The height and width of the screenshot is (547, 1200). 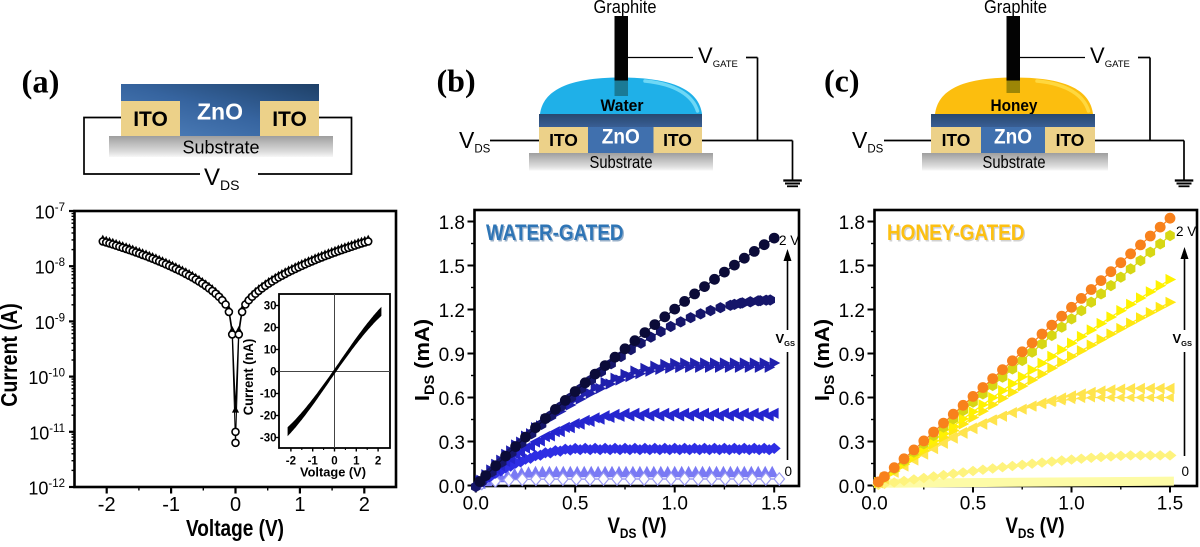 What do you see at coordinates (249, 377) in the screenshot?
I see `svg-text: Current (nA)` at bounding box center [249, 377].